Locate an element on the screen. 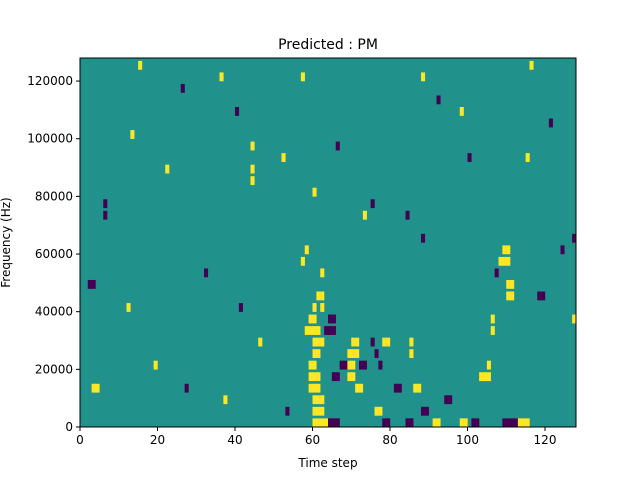  x-tick-label: 100 is located at coordinates (467, 440).